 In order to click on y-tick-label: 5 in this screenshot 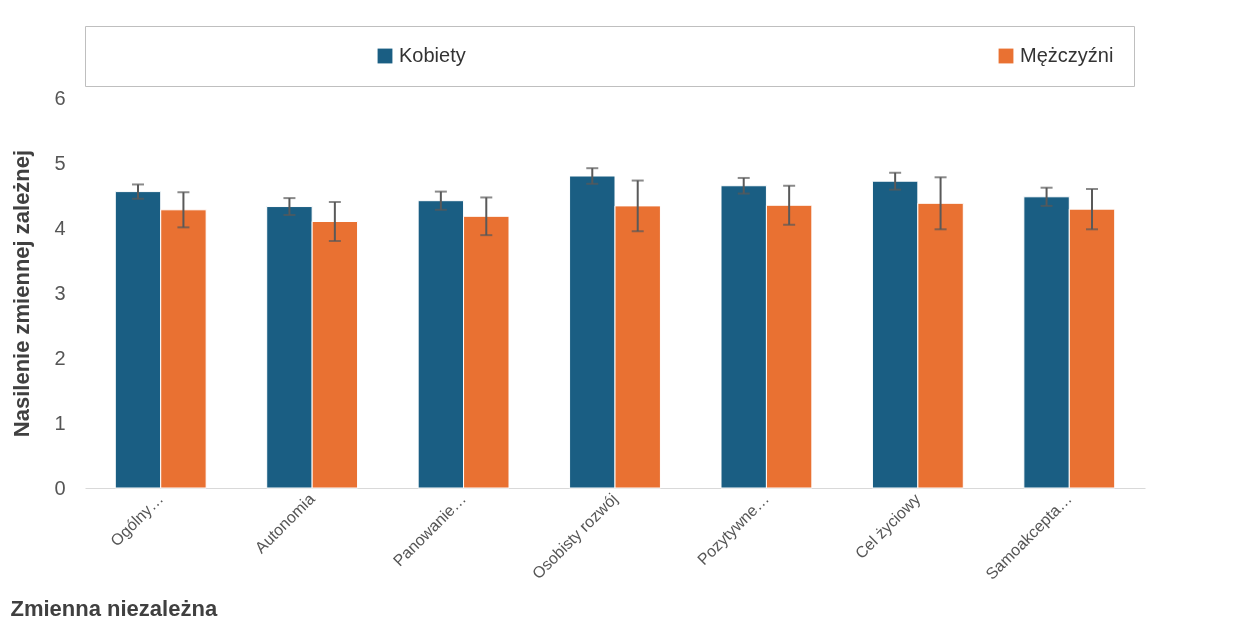, I will do `click(60, 162)`.